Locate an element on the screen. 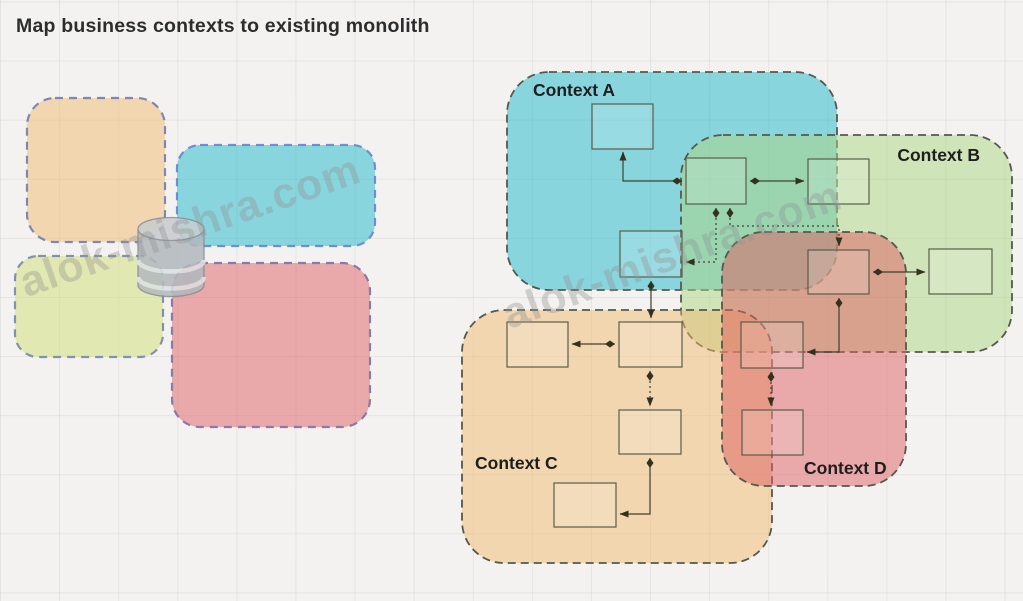 Image resolution: width=1023 pixels, height=601 pixels. context-d-label: Context D is located at coordinates (845, 468).